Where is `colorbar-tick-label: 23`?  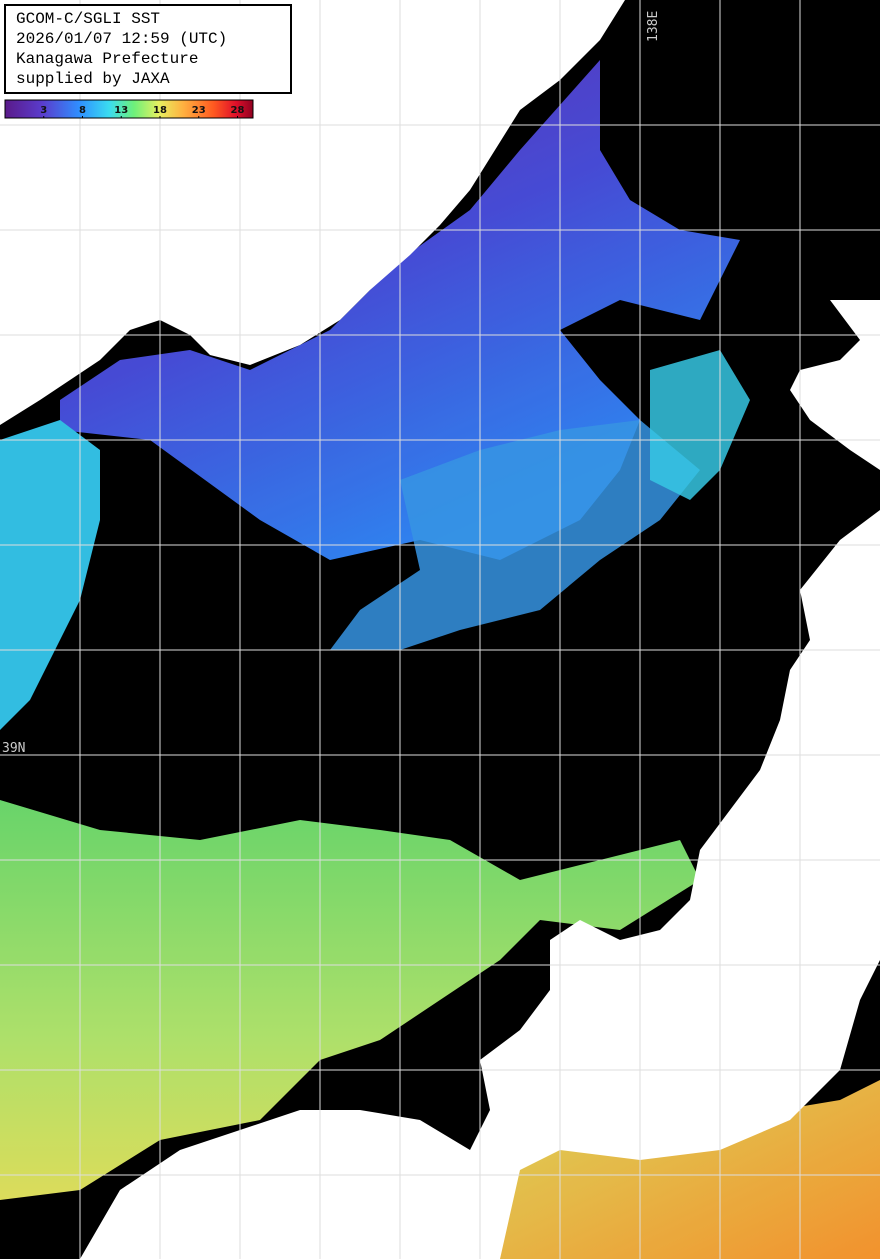
colorbar-tick-label: 23 is located at coordinates (199, 110).